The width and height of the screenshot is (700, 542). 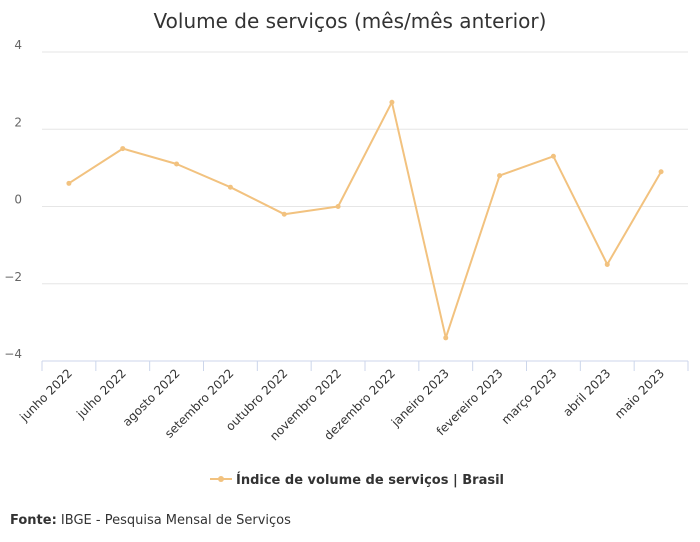 What do you see at coordinates (13, 354) in the screenshot?
I see `y-tick-label: −4` at bounding box center [13, 354].